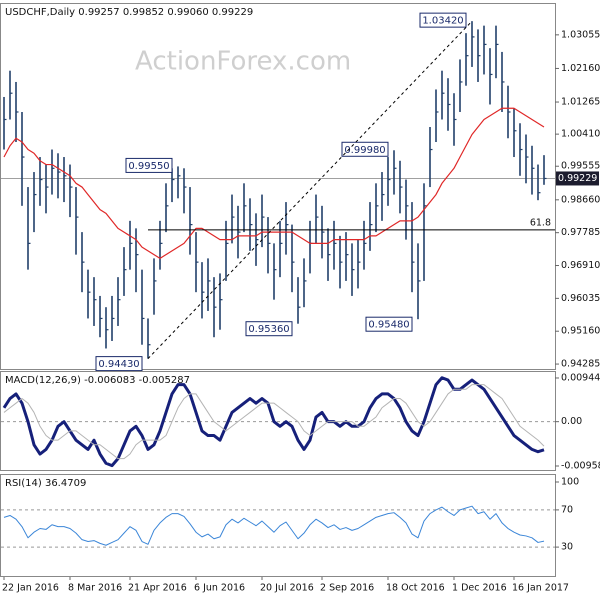 This screenshot has height=600, width=600. What do you see at coordinates (45, 483) in the screenshot?
I see `panel-title: RSI(14) 36.4709` at bounding box center [45, 483].